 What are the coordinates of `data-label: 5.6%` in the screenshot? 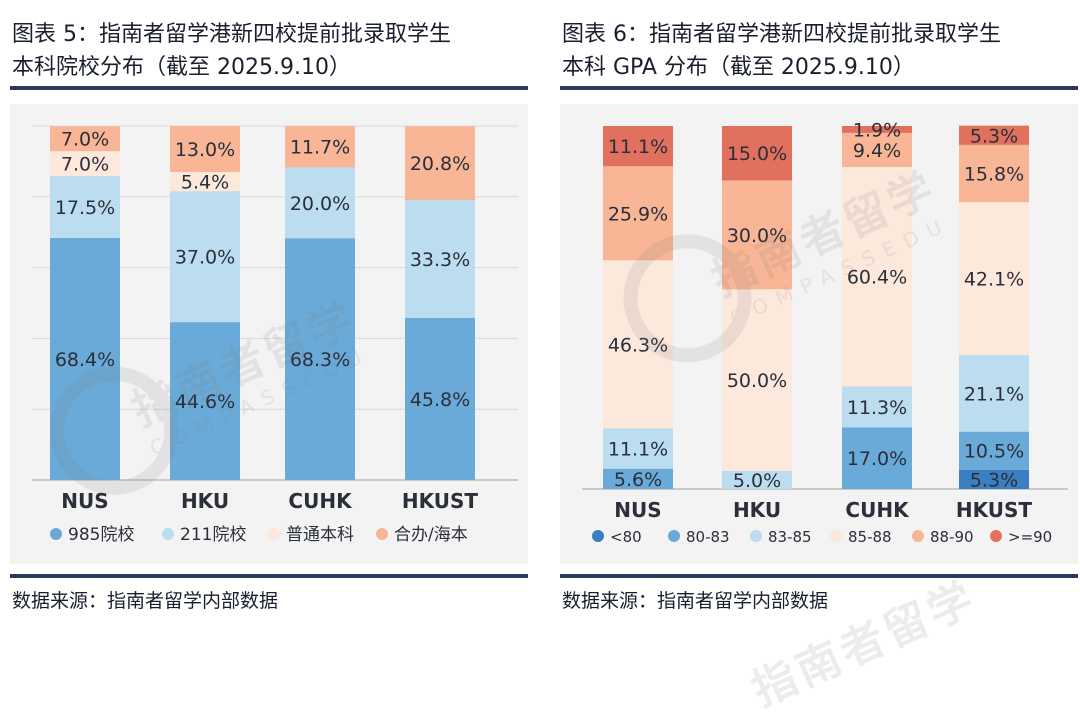 It's located at (638, 480).